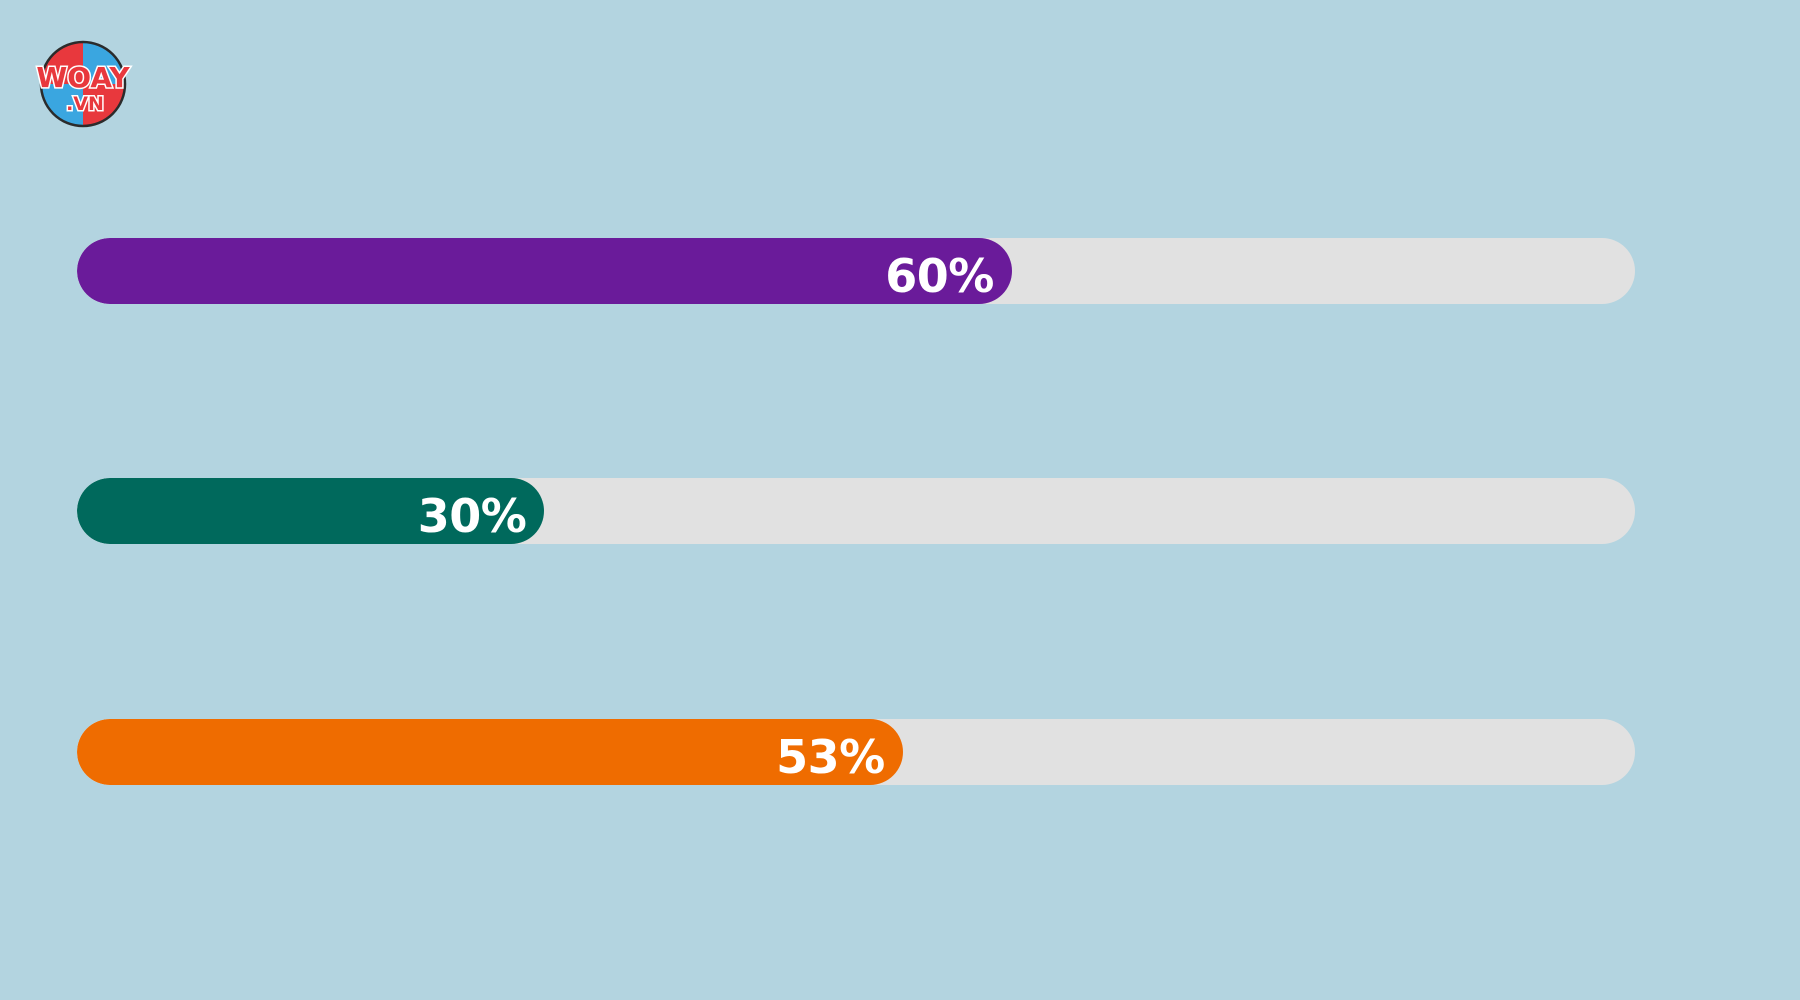 The width and height of the screenshot is (1800, 1000). I want to click on logo-text-top: WOAY, so click(83, 77).